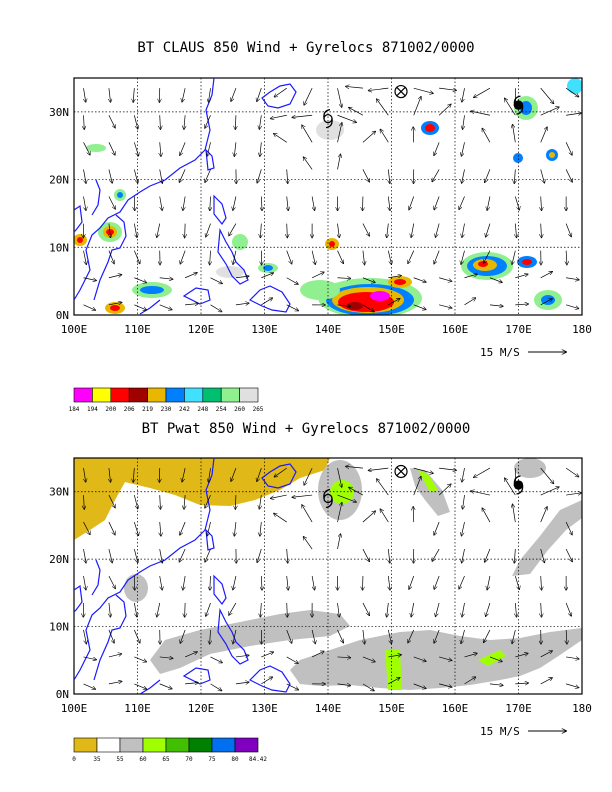 The image size is (612, 792). What do you see at coordinates (59, 559) in the screenshot?
I see `lat-tick-label: 20N` at bounding box center [59, 559].